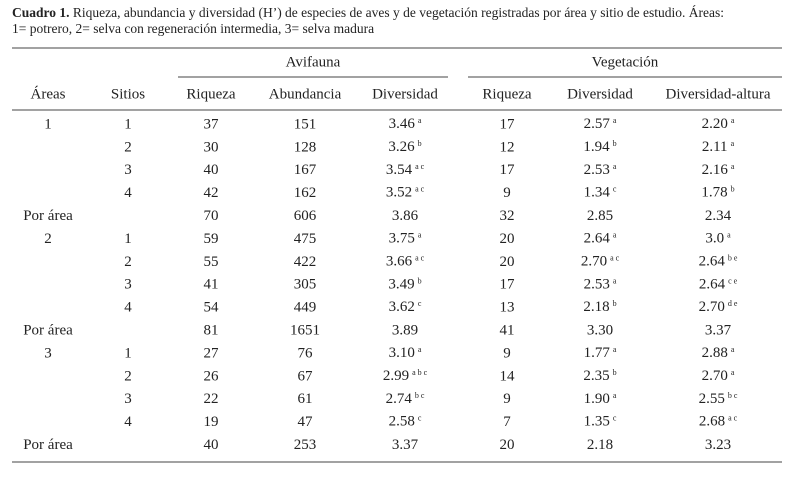 The width and height of the screenshot is (800, 483). What do you see at coordinates (594, 262) in the screenshot?
I see `cell-value: 2.70` at bounding box center [594, 262].